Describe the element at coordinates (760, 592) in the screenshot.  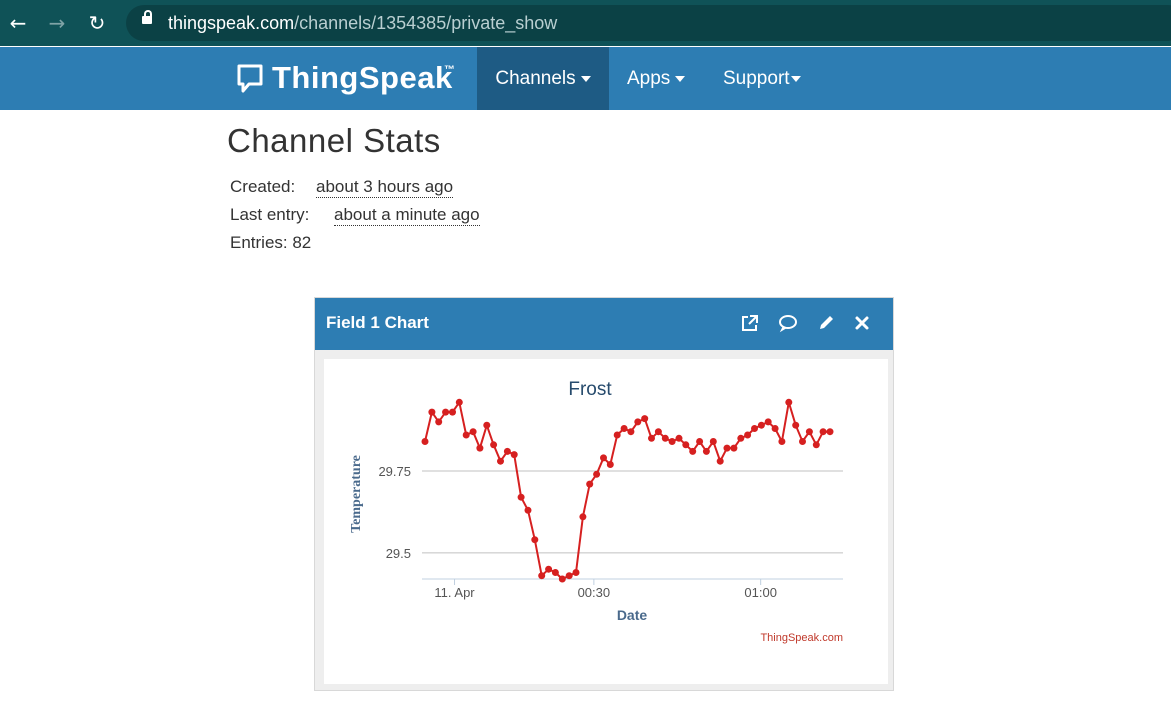
I see `x-tick-label: 01:00` at that location.